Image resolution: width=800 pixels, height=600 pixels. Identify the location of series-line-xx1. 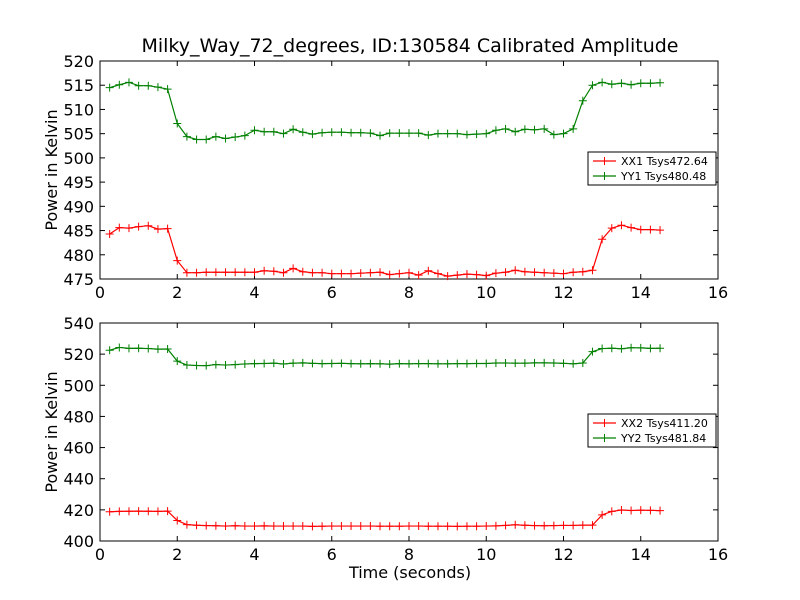
(385, 250).